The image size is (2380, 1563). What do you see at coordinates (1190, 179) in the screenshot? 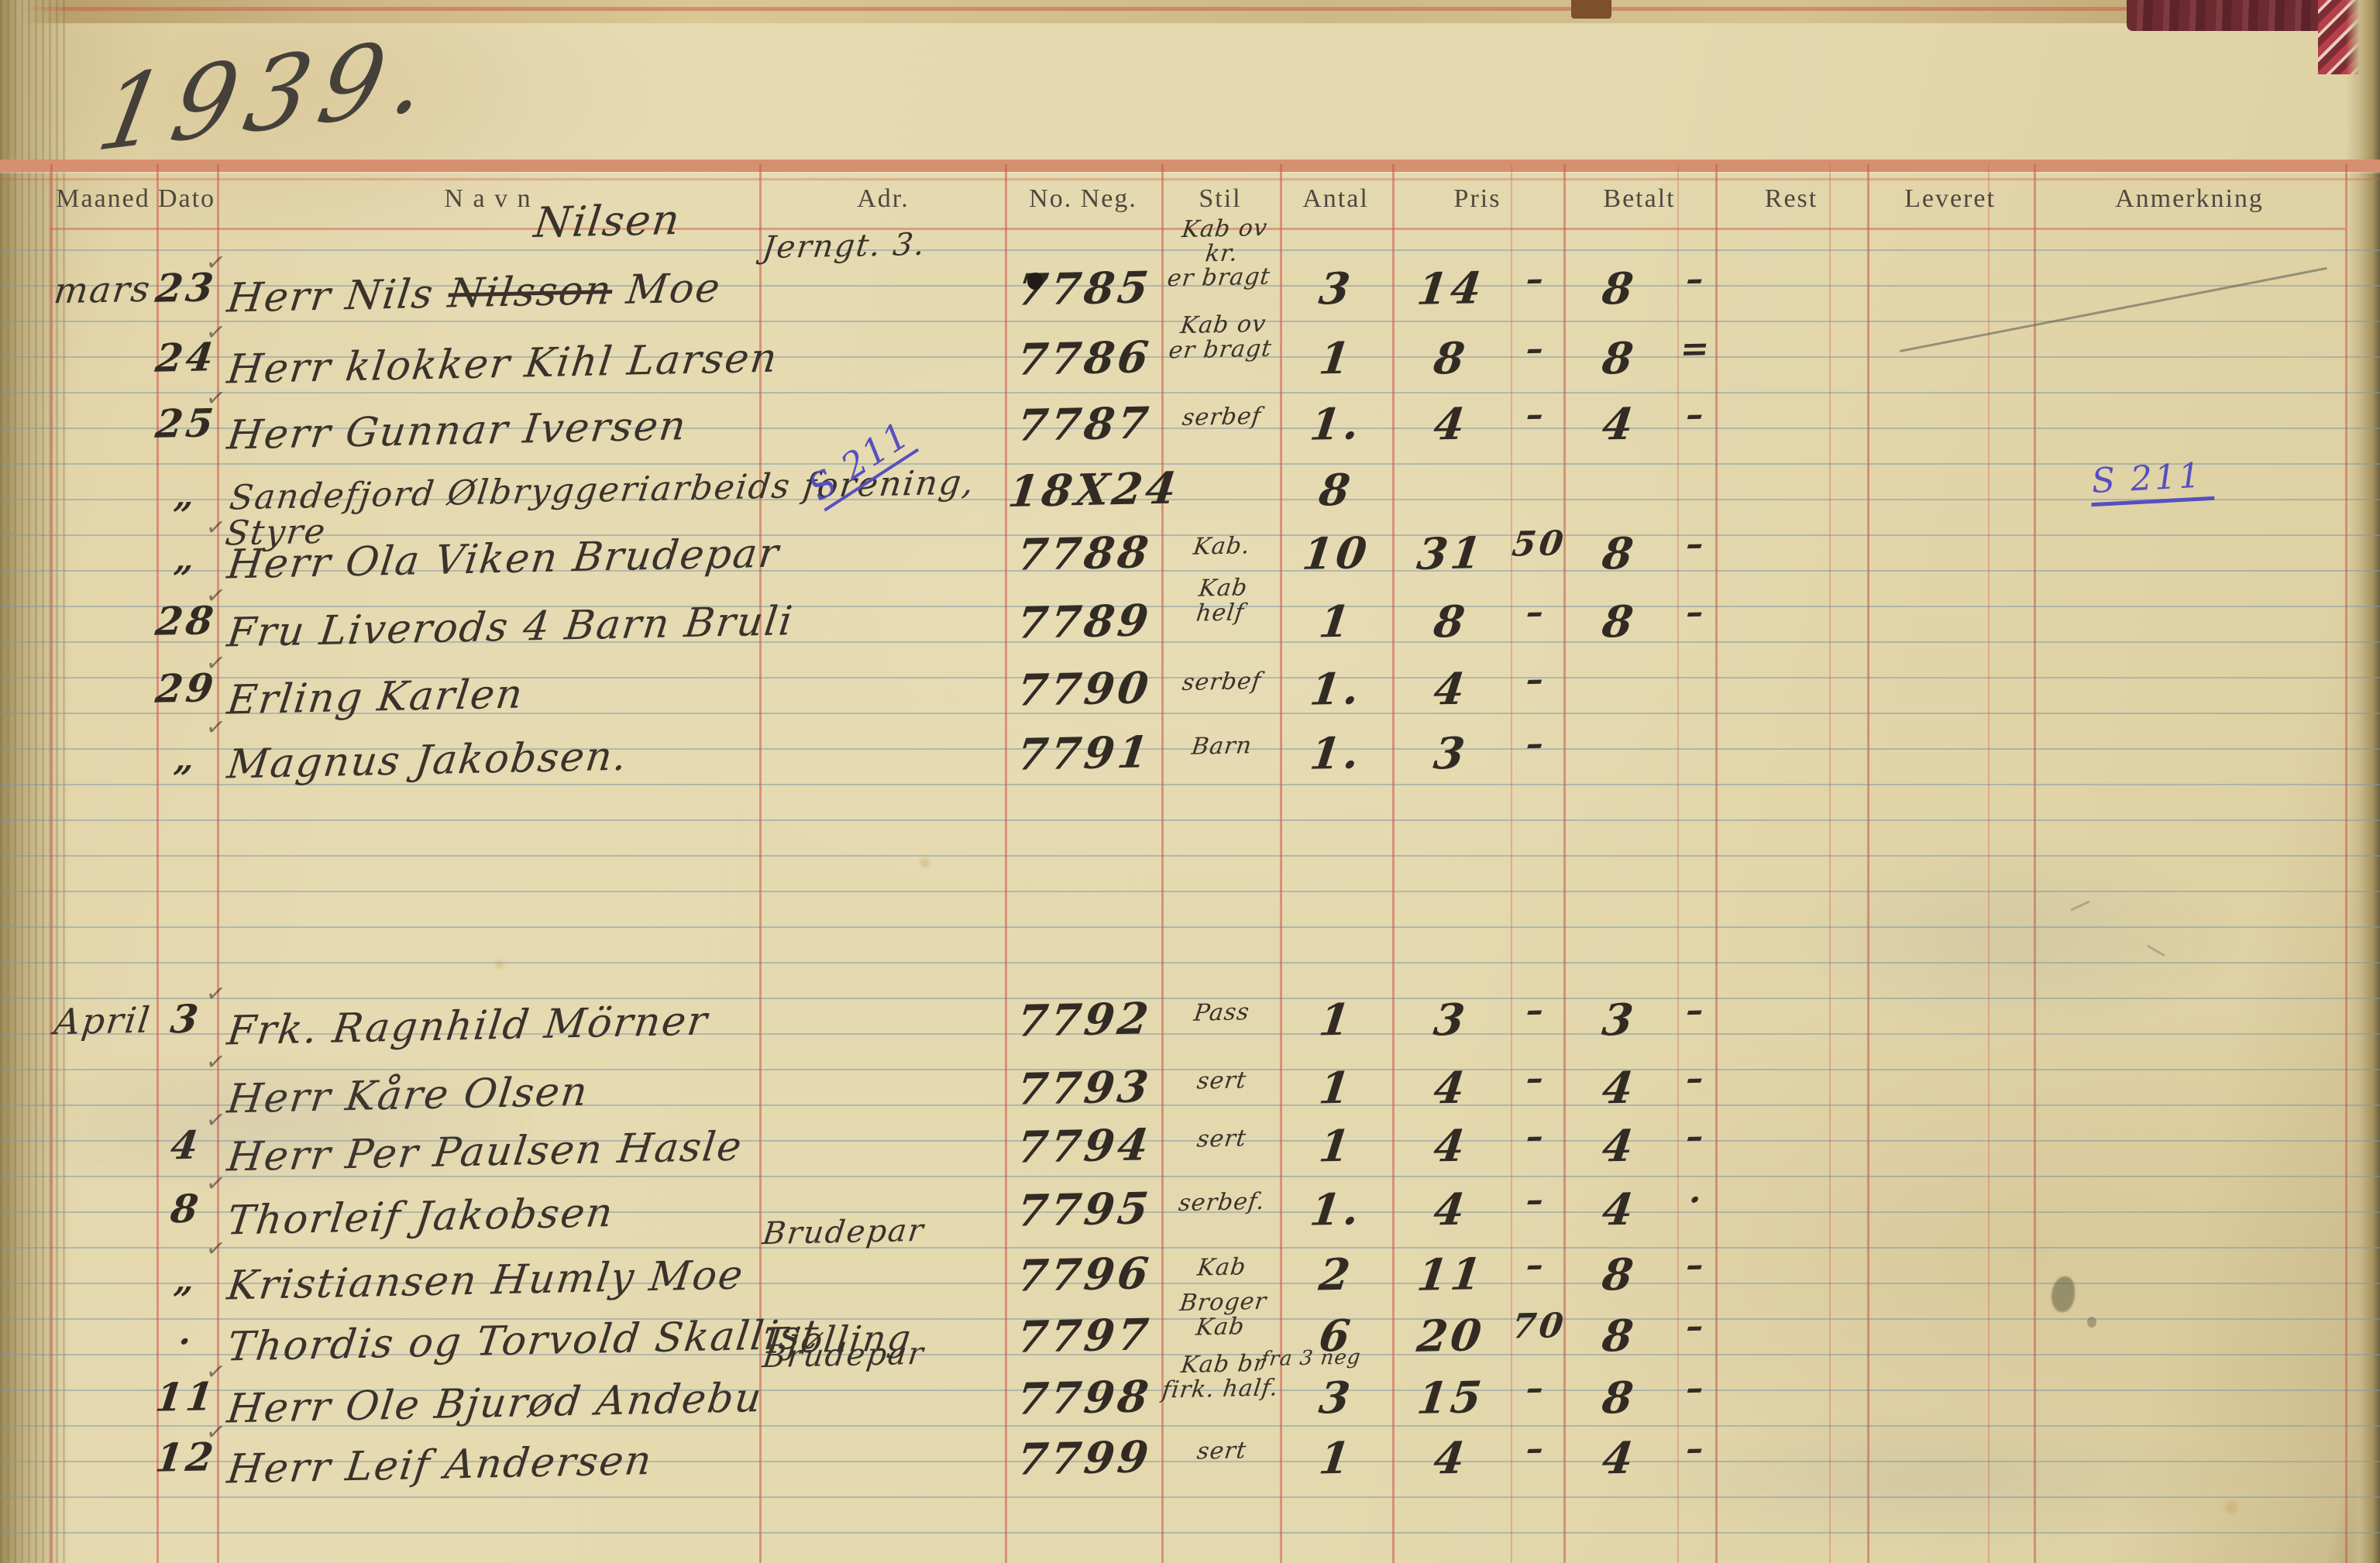
I see `header-thin-rule` at bounding box center [1190, 179].